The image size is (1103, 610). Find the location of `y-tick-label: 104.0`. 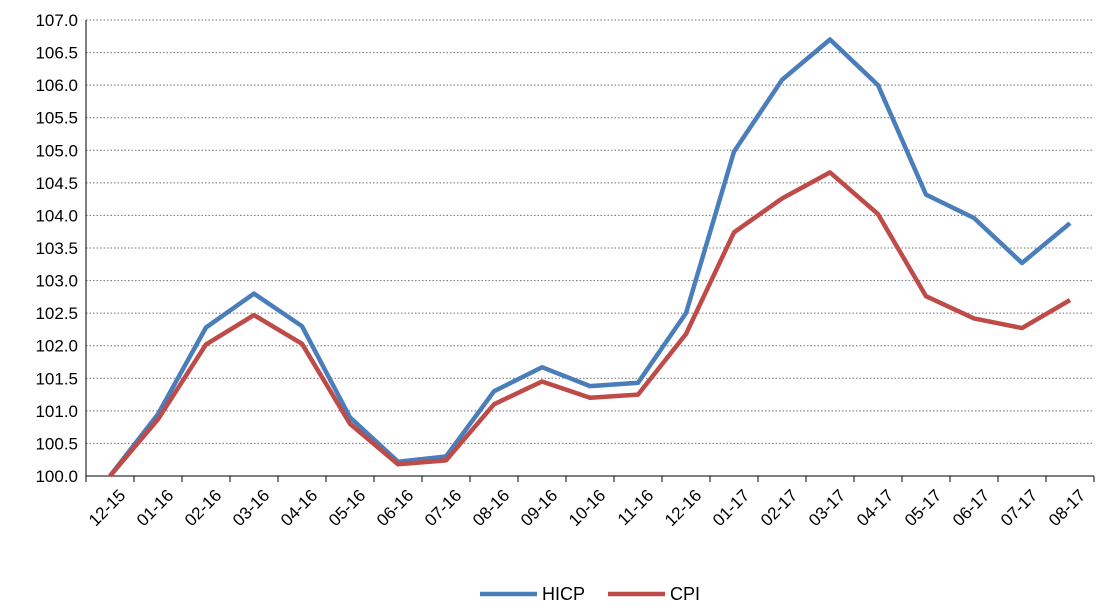

y-tick-label: 104.0 is located at coordinates (56, 215).